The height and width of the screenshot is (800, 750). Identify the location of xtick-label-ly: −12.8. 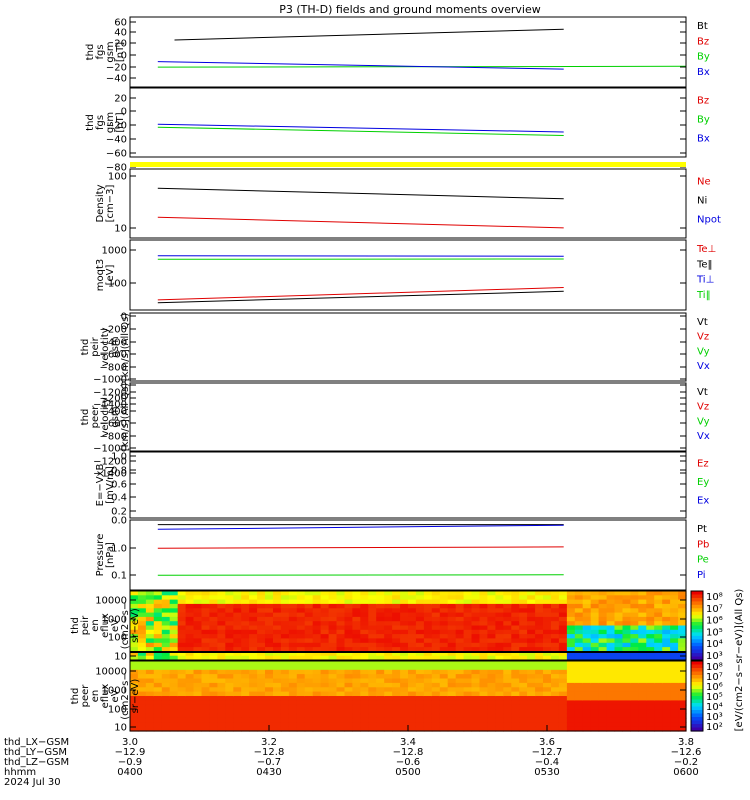
(408, 752).